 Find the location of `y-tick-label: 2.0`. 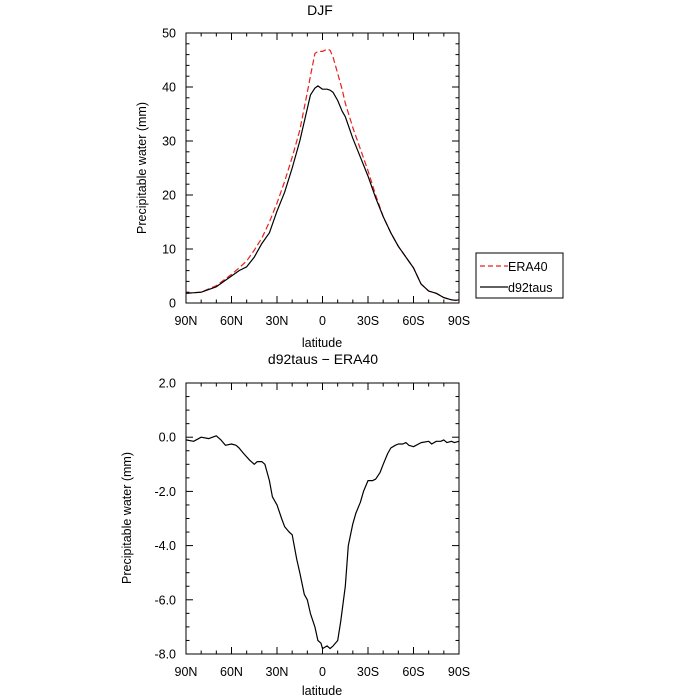

y-tick-label: 2.0 is located at coordinates (167, 384).